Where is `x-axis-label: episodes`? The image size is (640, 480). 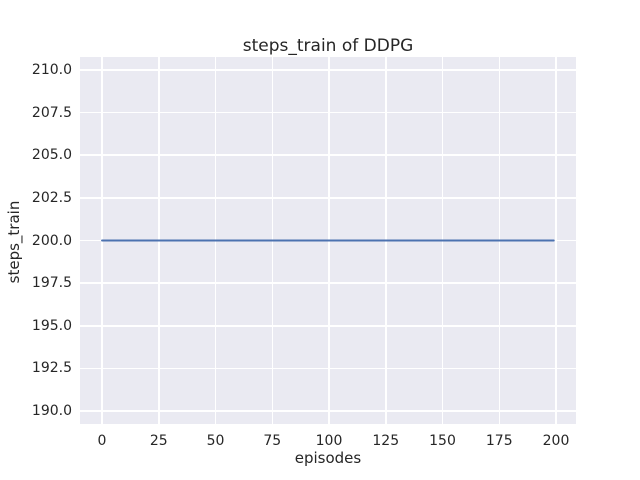
x-axis-label: episodes is located at coordinates (328, 458).